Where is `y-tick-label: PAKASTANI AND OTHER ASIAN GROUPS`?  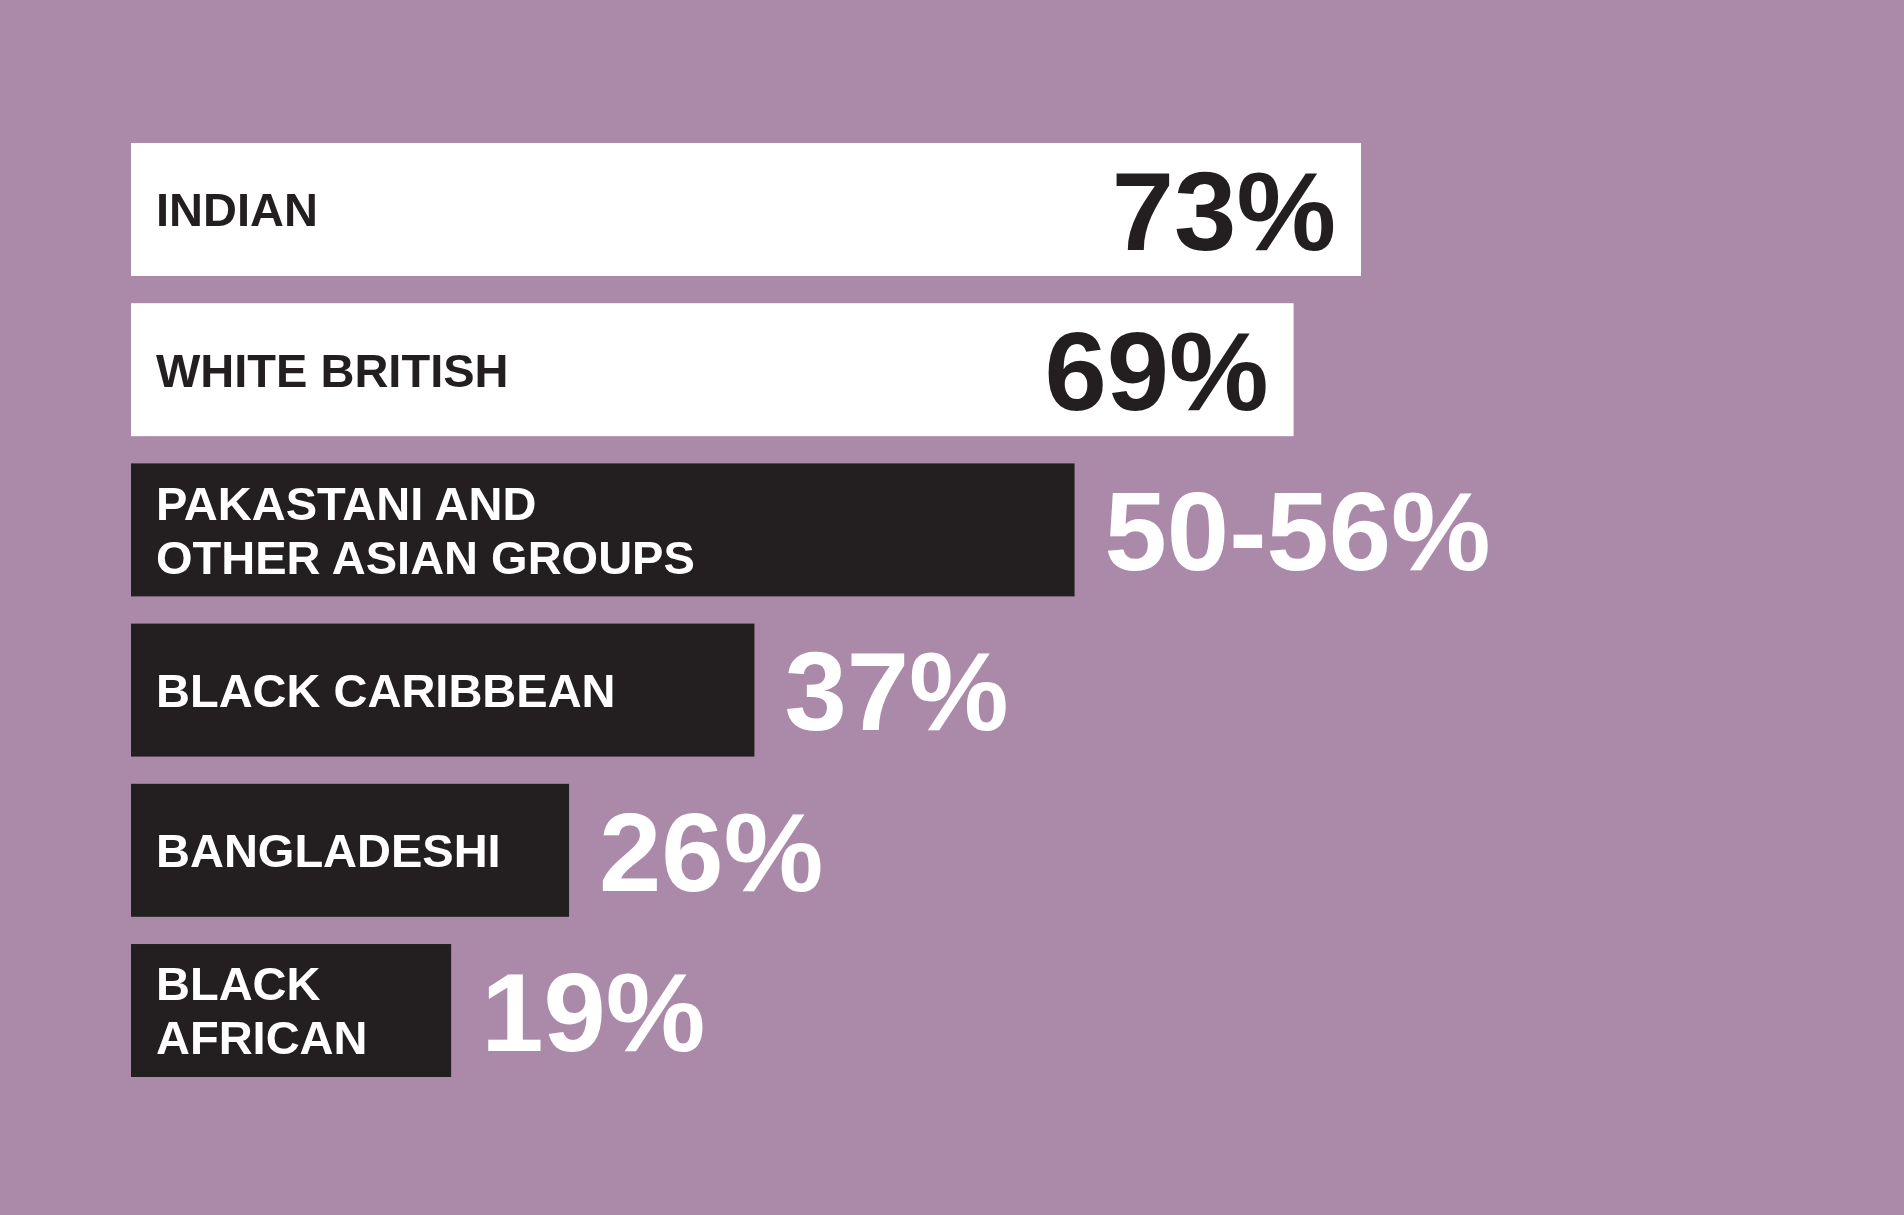 y-tick-label: PAKASTANI AND OTHER ASIAN GROUPS is located at coordinates (425, 530).